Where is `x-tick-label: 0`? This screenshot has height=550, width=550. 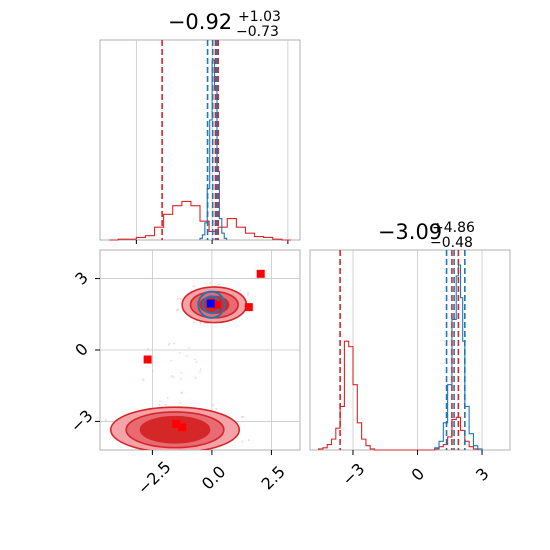 x-tick-label: 0 is located at coordinates (418, 474).